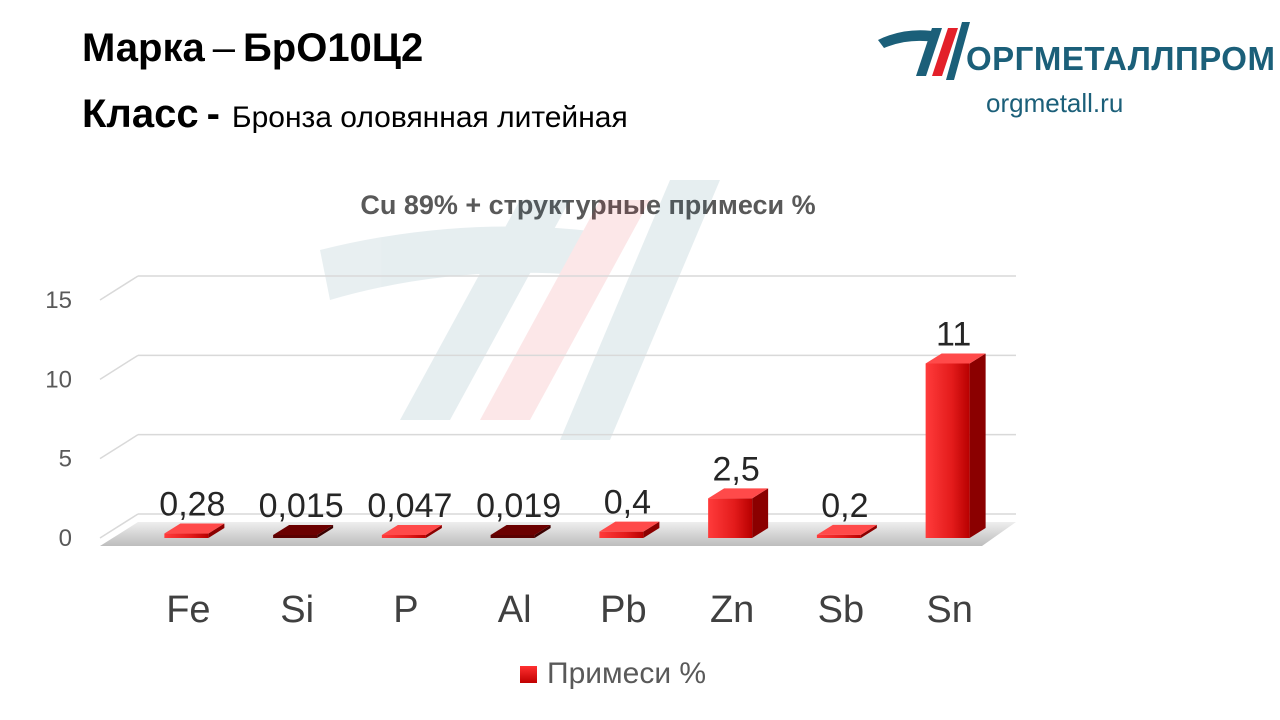 The image size is (1280, 720). What do you see at coordinates (953, 334) in the screenshot?
I see `data-label: 11` at bounding box center [953, 334].